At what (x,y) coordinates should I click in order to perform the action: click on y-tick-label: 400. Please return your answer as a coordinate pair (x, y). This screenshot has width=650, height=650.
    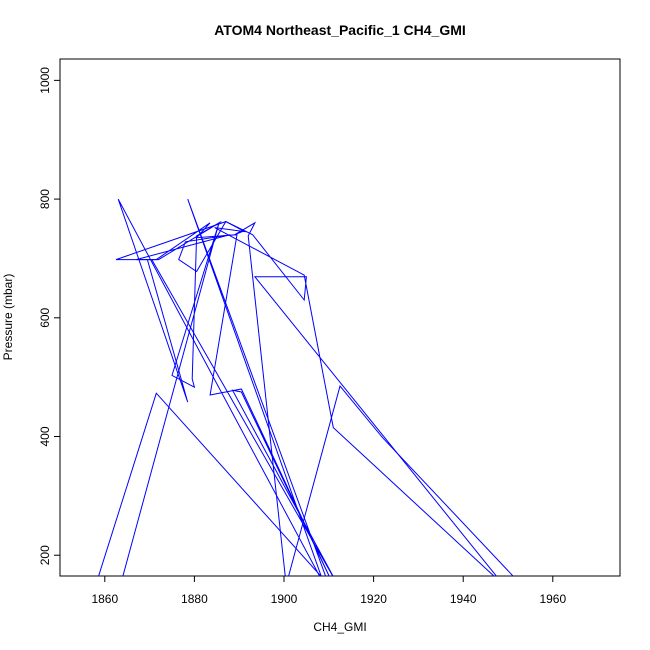
    Looking at the image, I should click on (45, 436).